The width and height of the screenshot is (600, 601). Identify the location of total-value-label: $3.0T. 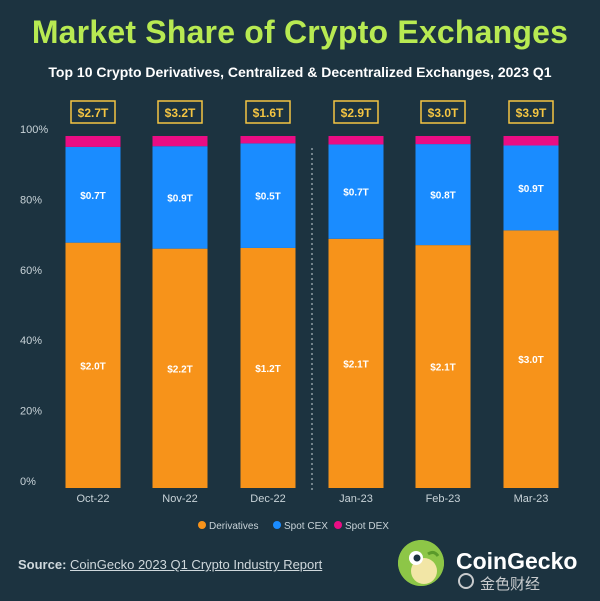
(443, 113).